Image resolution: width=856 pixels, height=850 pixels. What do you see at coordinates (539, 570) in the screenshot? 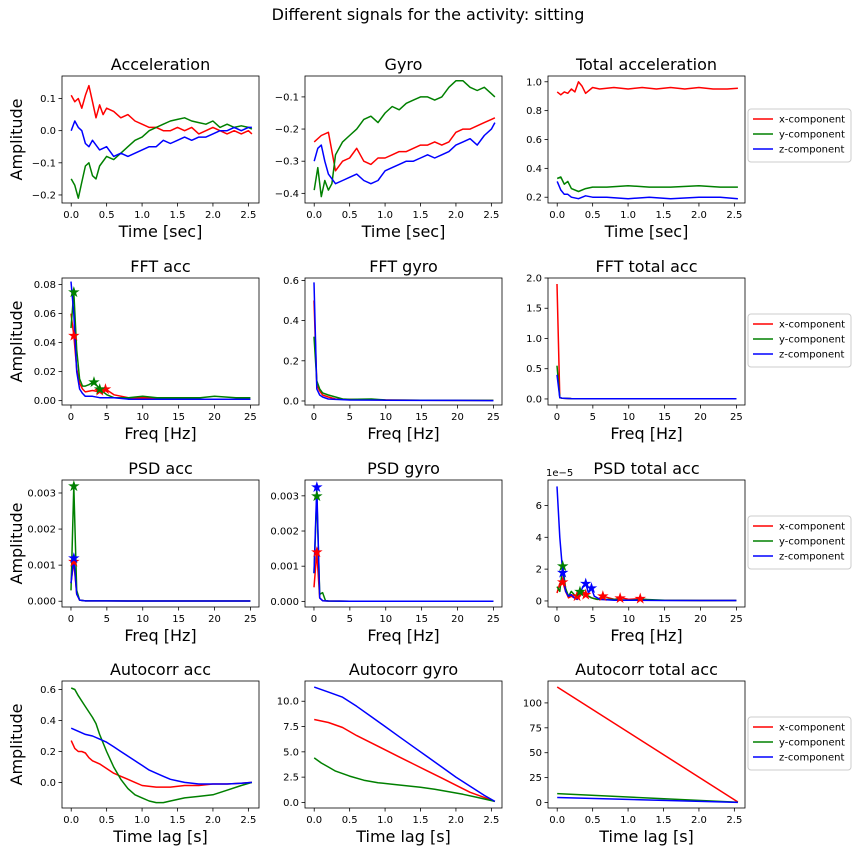
I see `y-tick-label: 2` at bounding box center [539, 570].